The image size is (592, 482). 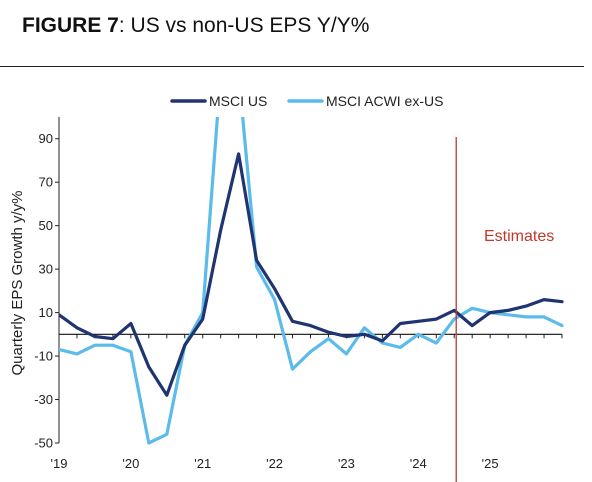 I want to click on title-divider, so click(x=292, y=66).